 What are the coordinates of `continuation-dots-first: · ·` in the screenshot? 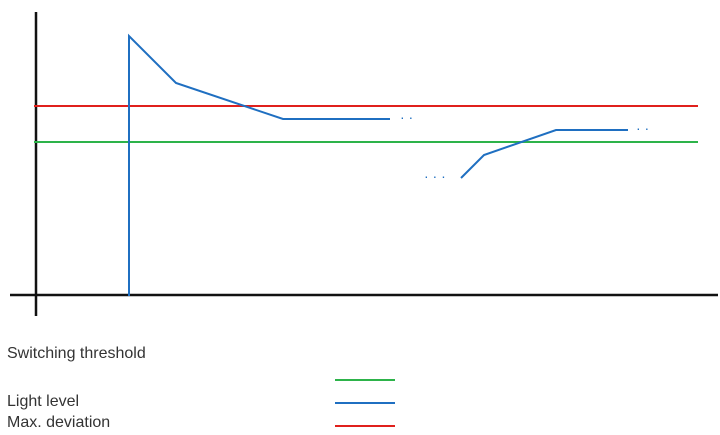 It's located at (406, 117).